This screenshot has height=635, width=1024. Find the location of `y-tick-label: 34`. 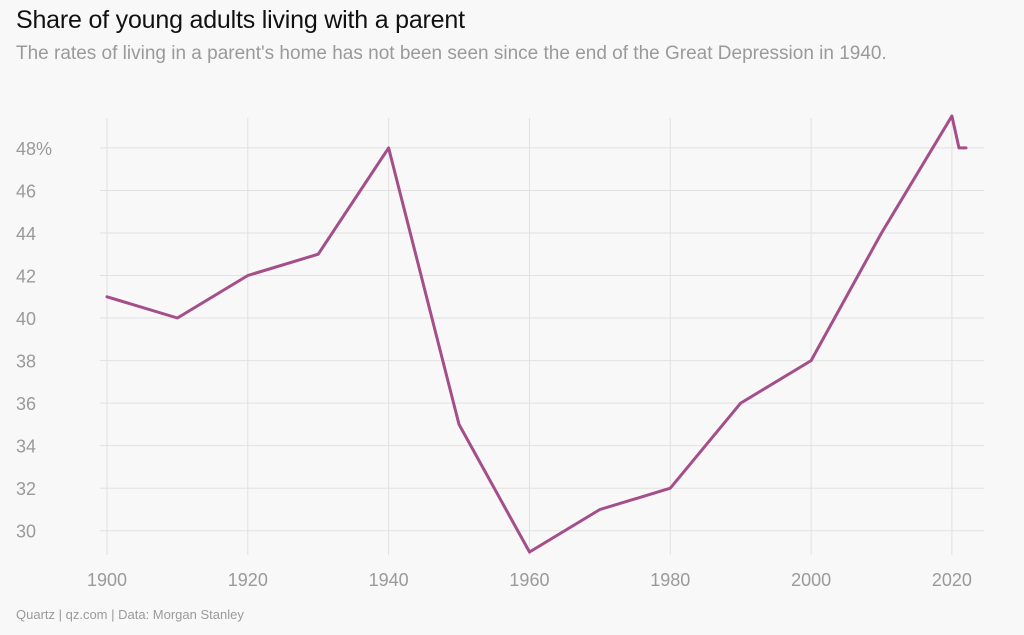

y-tick-label: 34 is located at coordinates (26, 447).